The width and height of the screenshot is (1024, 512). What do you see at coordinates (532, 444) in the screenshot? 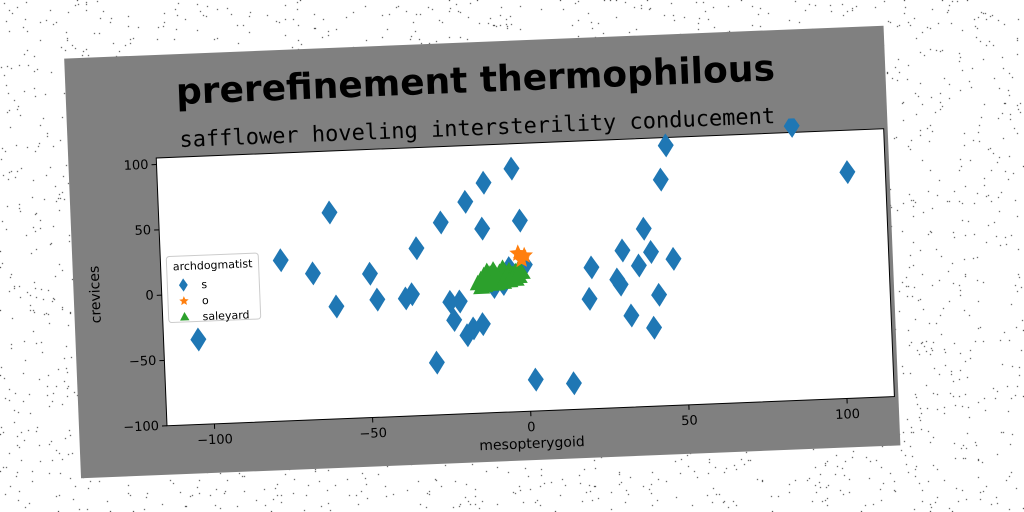
I see `x-axis-label: mesopterygoid` at bounding box center [532, 444].